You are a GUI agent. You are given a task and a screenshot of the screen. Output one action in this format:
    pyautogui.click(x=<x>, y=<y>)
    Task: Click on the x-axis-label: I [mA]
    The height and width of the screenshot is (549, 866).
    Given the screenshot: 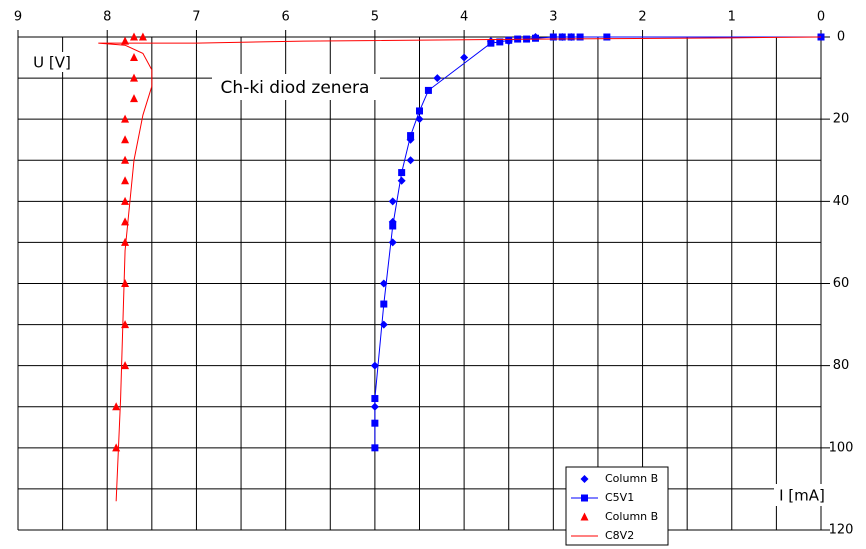 What is the action you would take?
    pyautogui.click(x=802, y=496)
    